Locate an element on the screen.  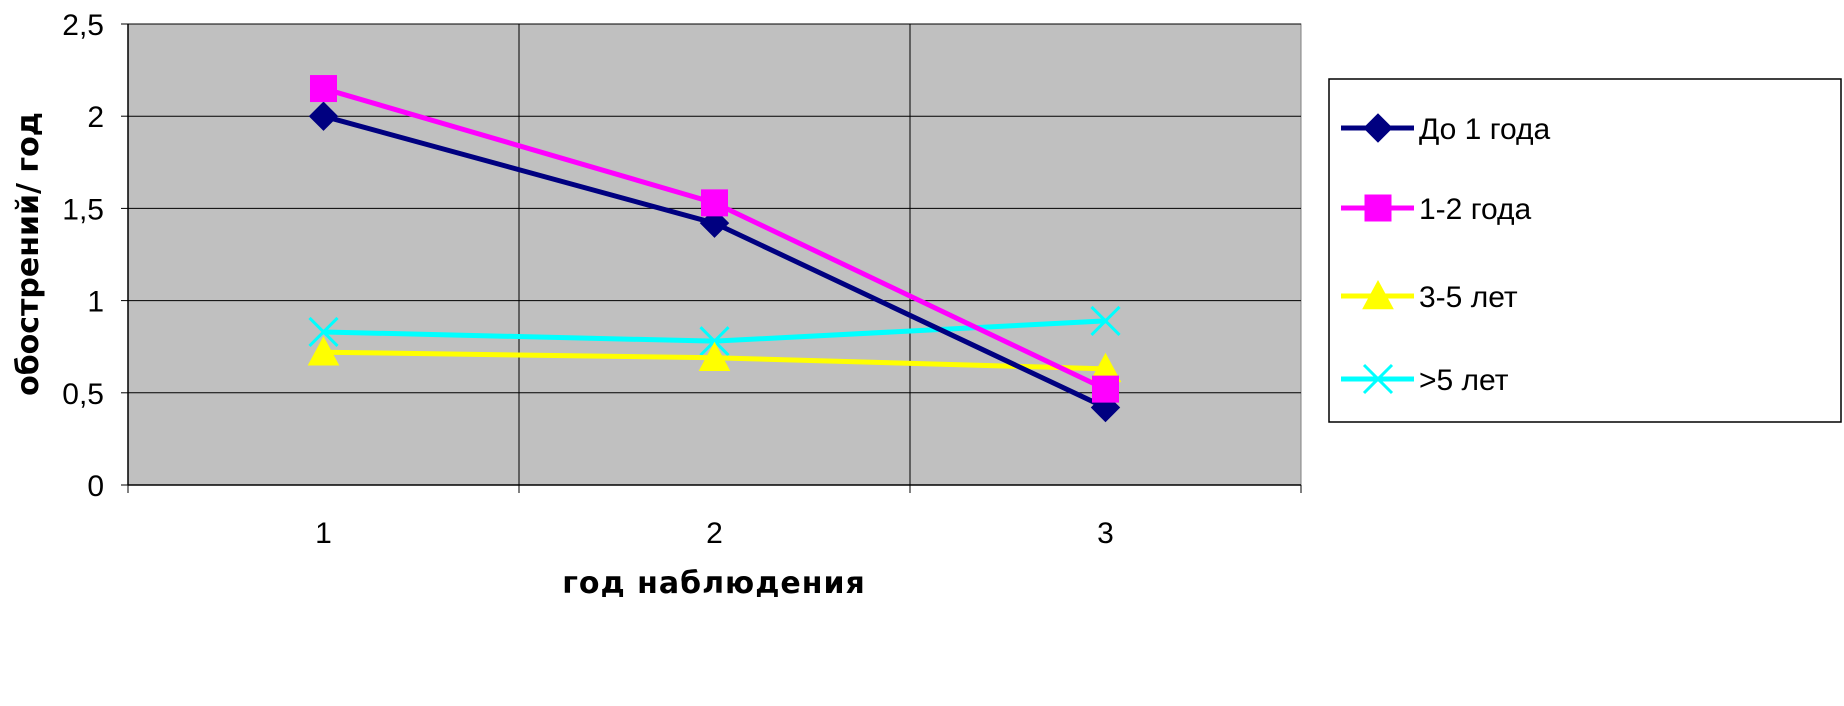
legend-label: До 1 года is located at coordinates (1485, 129).